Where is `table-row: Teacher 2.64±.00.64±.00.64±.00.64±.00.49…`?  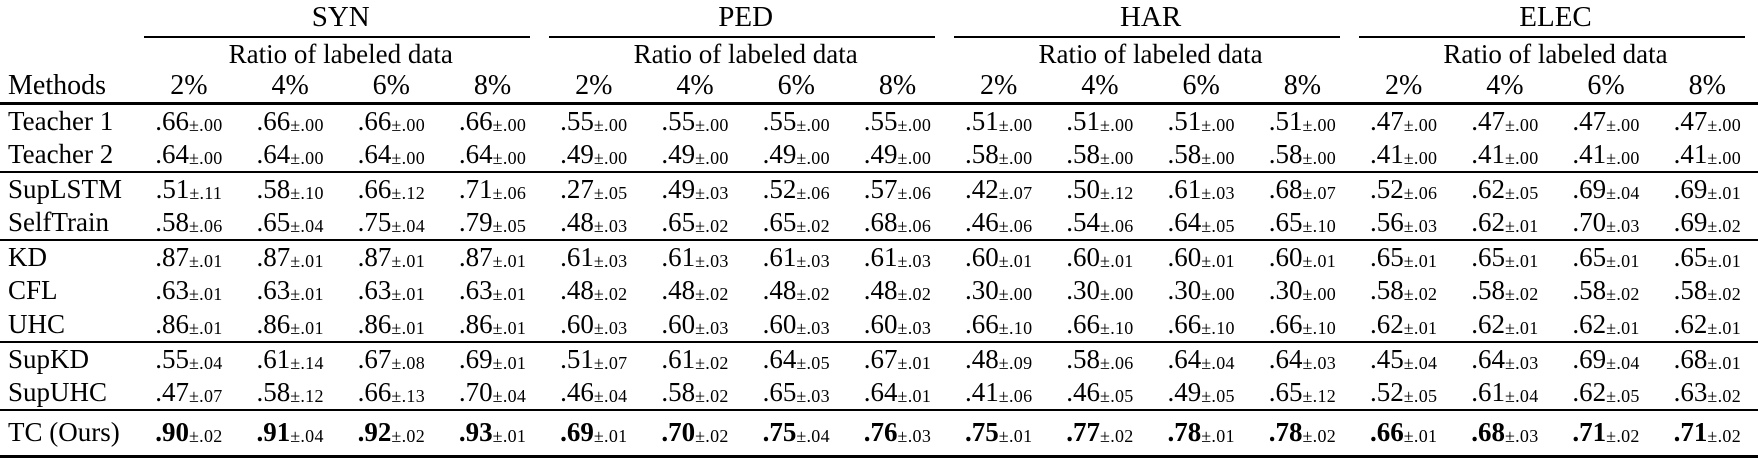 table-row: Teacher 2.64±.00.64±.00.64±.00.64±.00.49… is located at coordinates (879, 155).